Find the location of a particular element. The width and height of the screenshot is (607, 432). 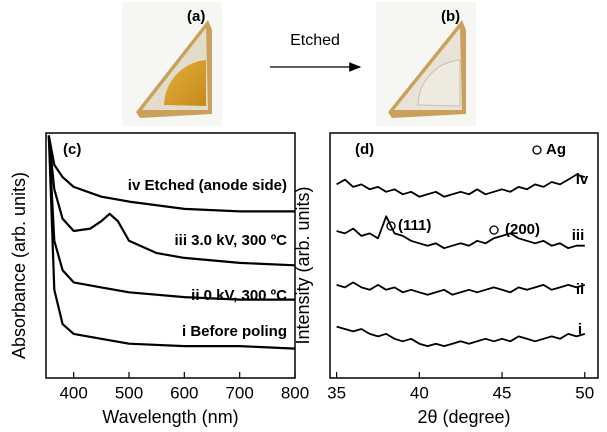

photo-a: (a) is located at coordinates (172, 64).